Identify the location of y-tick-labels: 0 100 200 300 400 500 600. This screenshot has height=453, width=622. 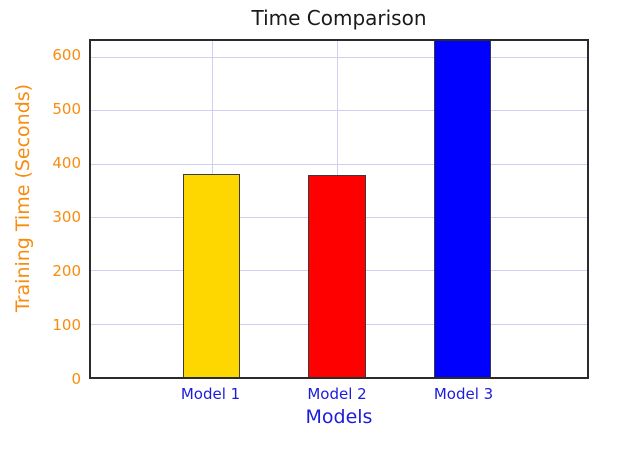
(40, 213).